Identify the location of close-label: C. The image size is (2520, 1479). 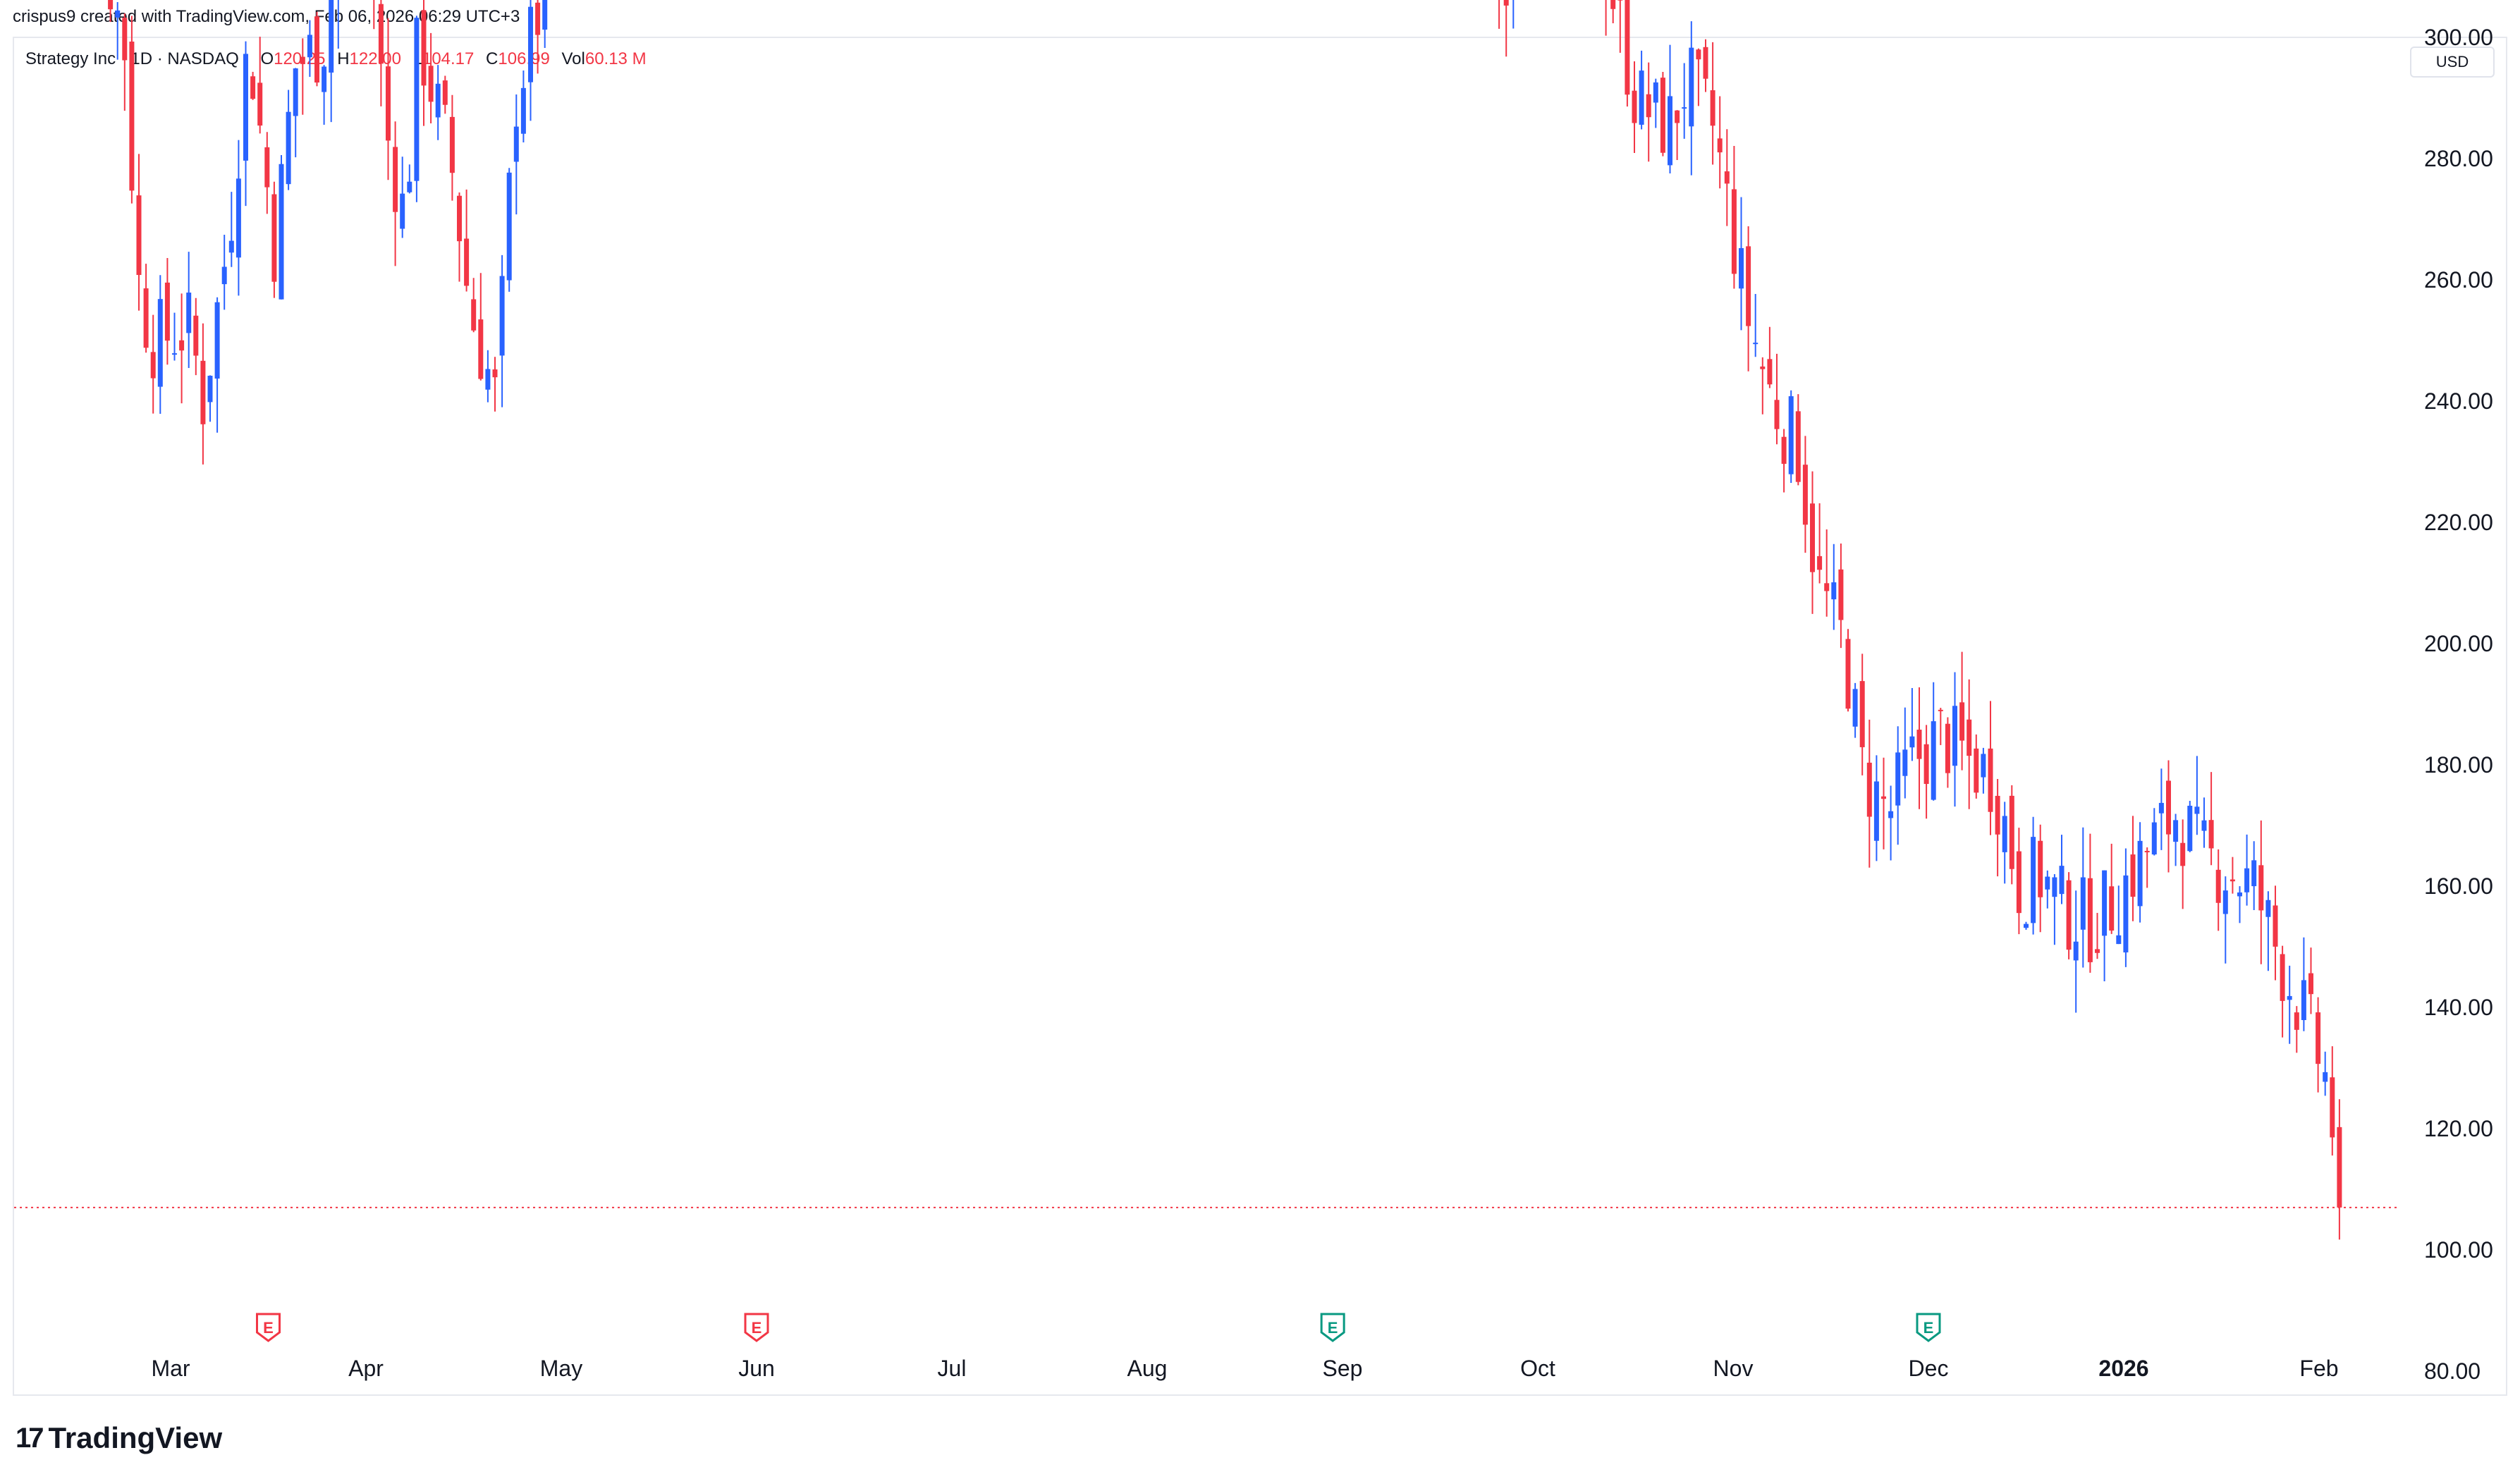
(492, 58).